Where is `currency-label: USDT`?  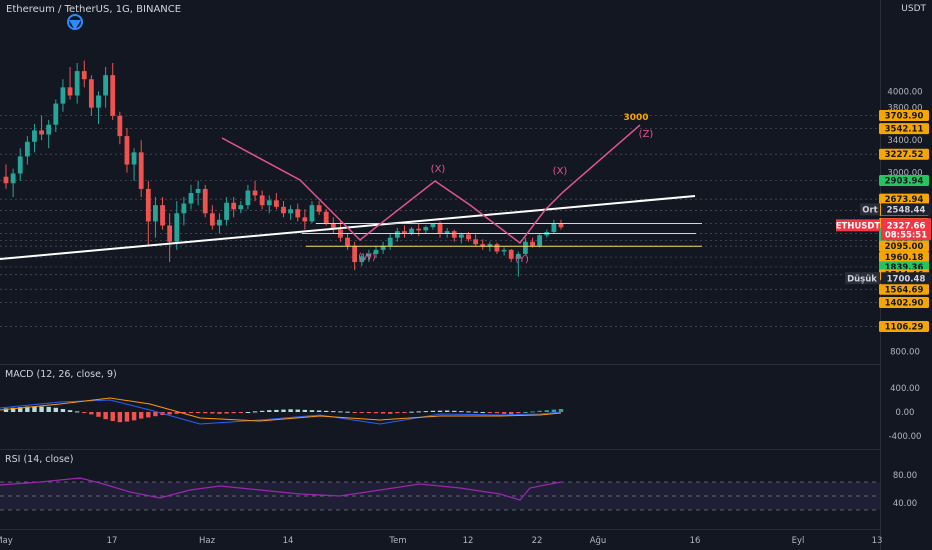
currency-label: USDT is located at coordinates (913, 9).